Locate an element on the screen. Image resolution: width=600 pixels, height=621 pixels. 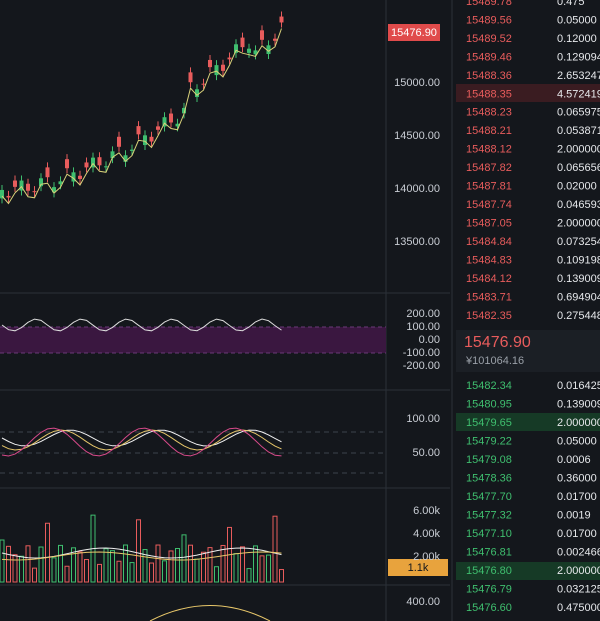
bid-price: 15479.08 is located at coordinates (489, 460).